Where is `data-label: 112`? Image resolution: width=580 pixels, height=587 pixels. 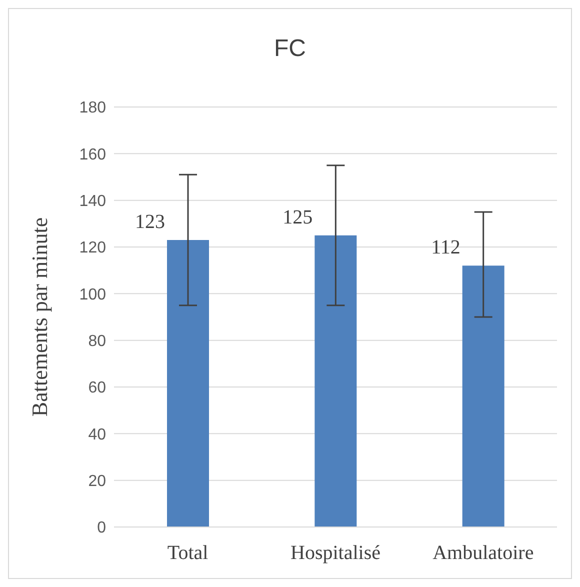 data-label: 112 is located at coordinates (445, 247).